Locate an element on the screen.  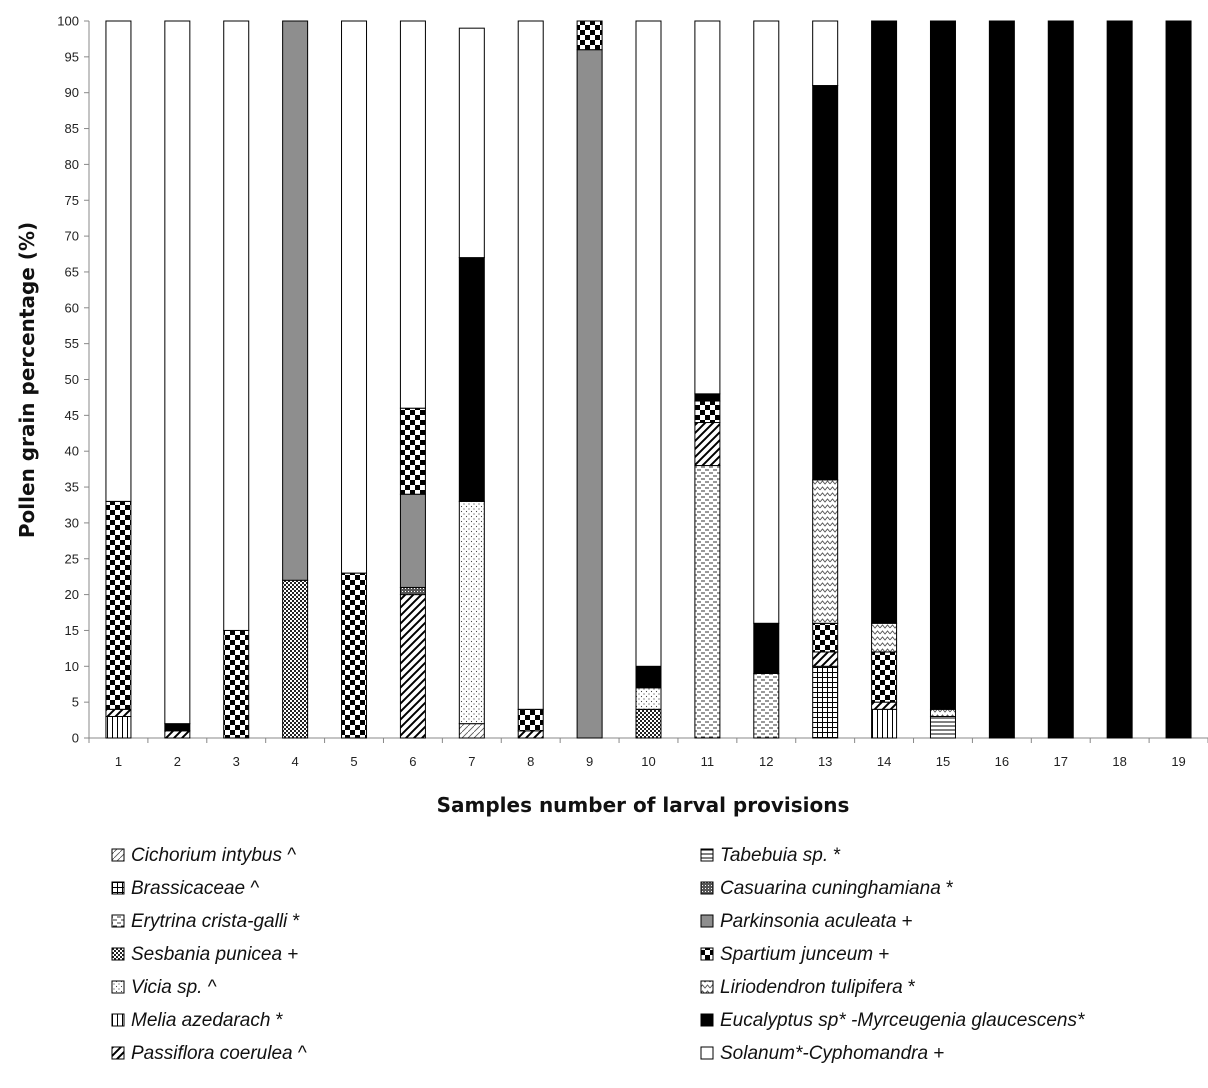
y-tick-label: 80 is located at coordinates (72, 164).